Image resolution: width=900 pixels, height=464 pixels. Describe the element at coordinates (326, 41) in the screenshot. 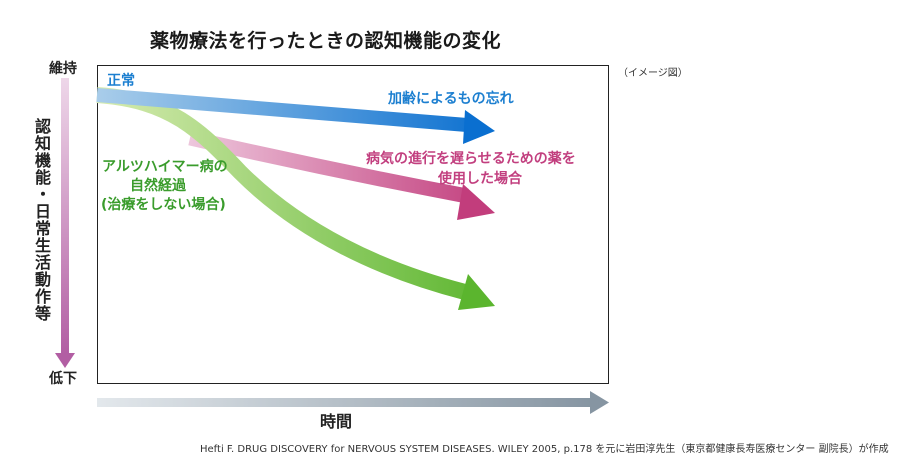

I see `diagram-title: 薬物療法を行ったときの認知機能の変化` at that location.